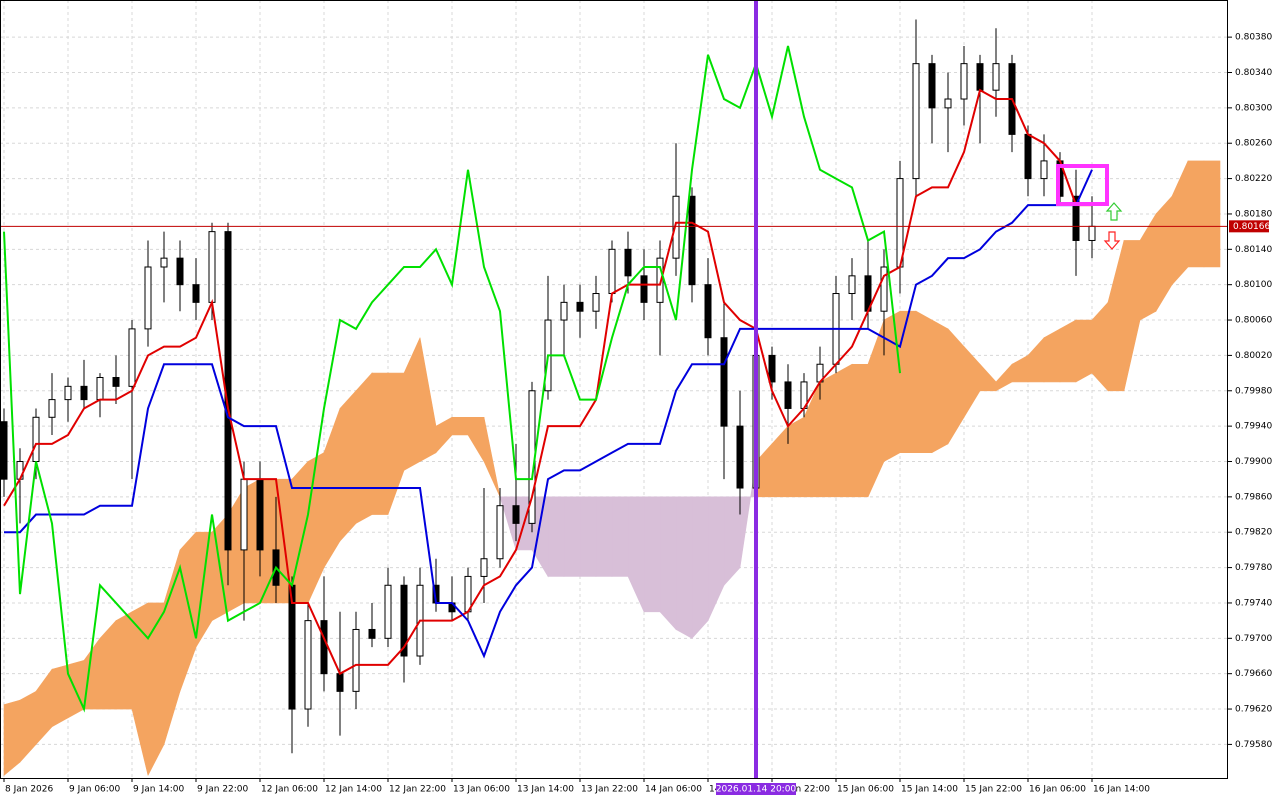  I want to click on x-tick-label: 15 Jan 06:00, so click(865, 790).